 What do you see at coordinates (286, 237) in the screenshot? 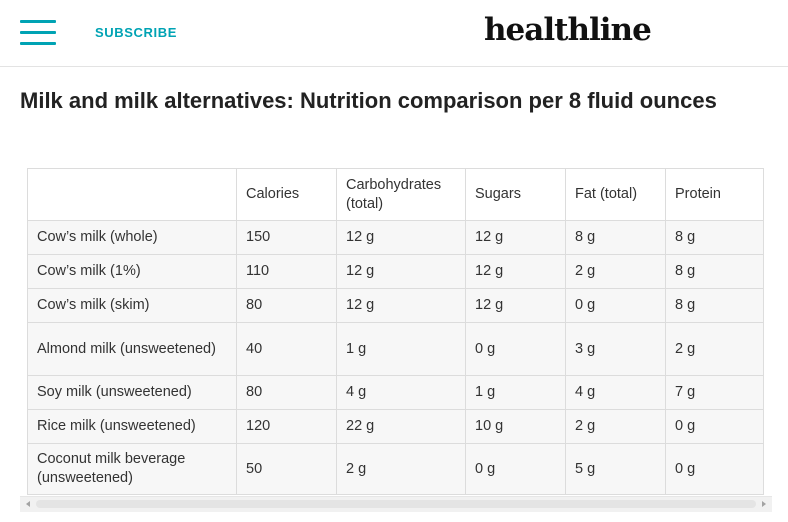
I see `table-cell: 150` at bounding box center [286, 237].